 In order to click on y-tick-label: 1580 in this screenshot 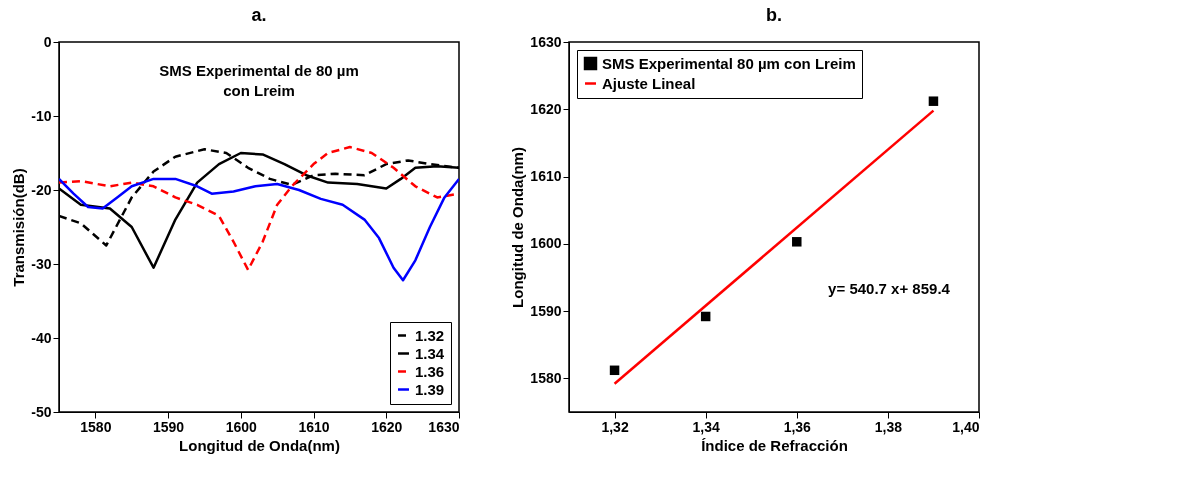, I will do `click(546, 377)`.